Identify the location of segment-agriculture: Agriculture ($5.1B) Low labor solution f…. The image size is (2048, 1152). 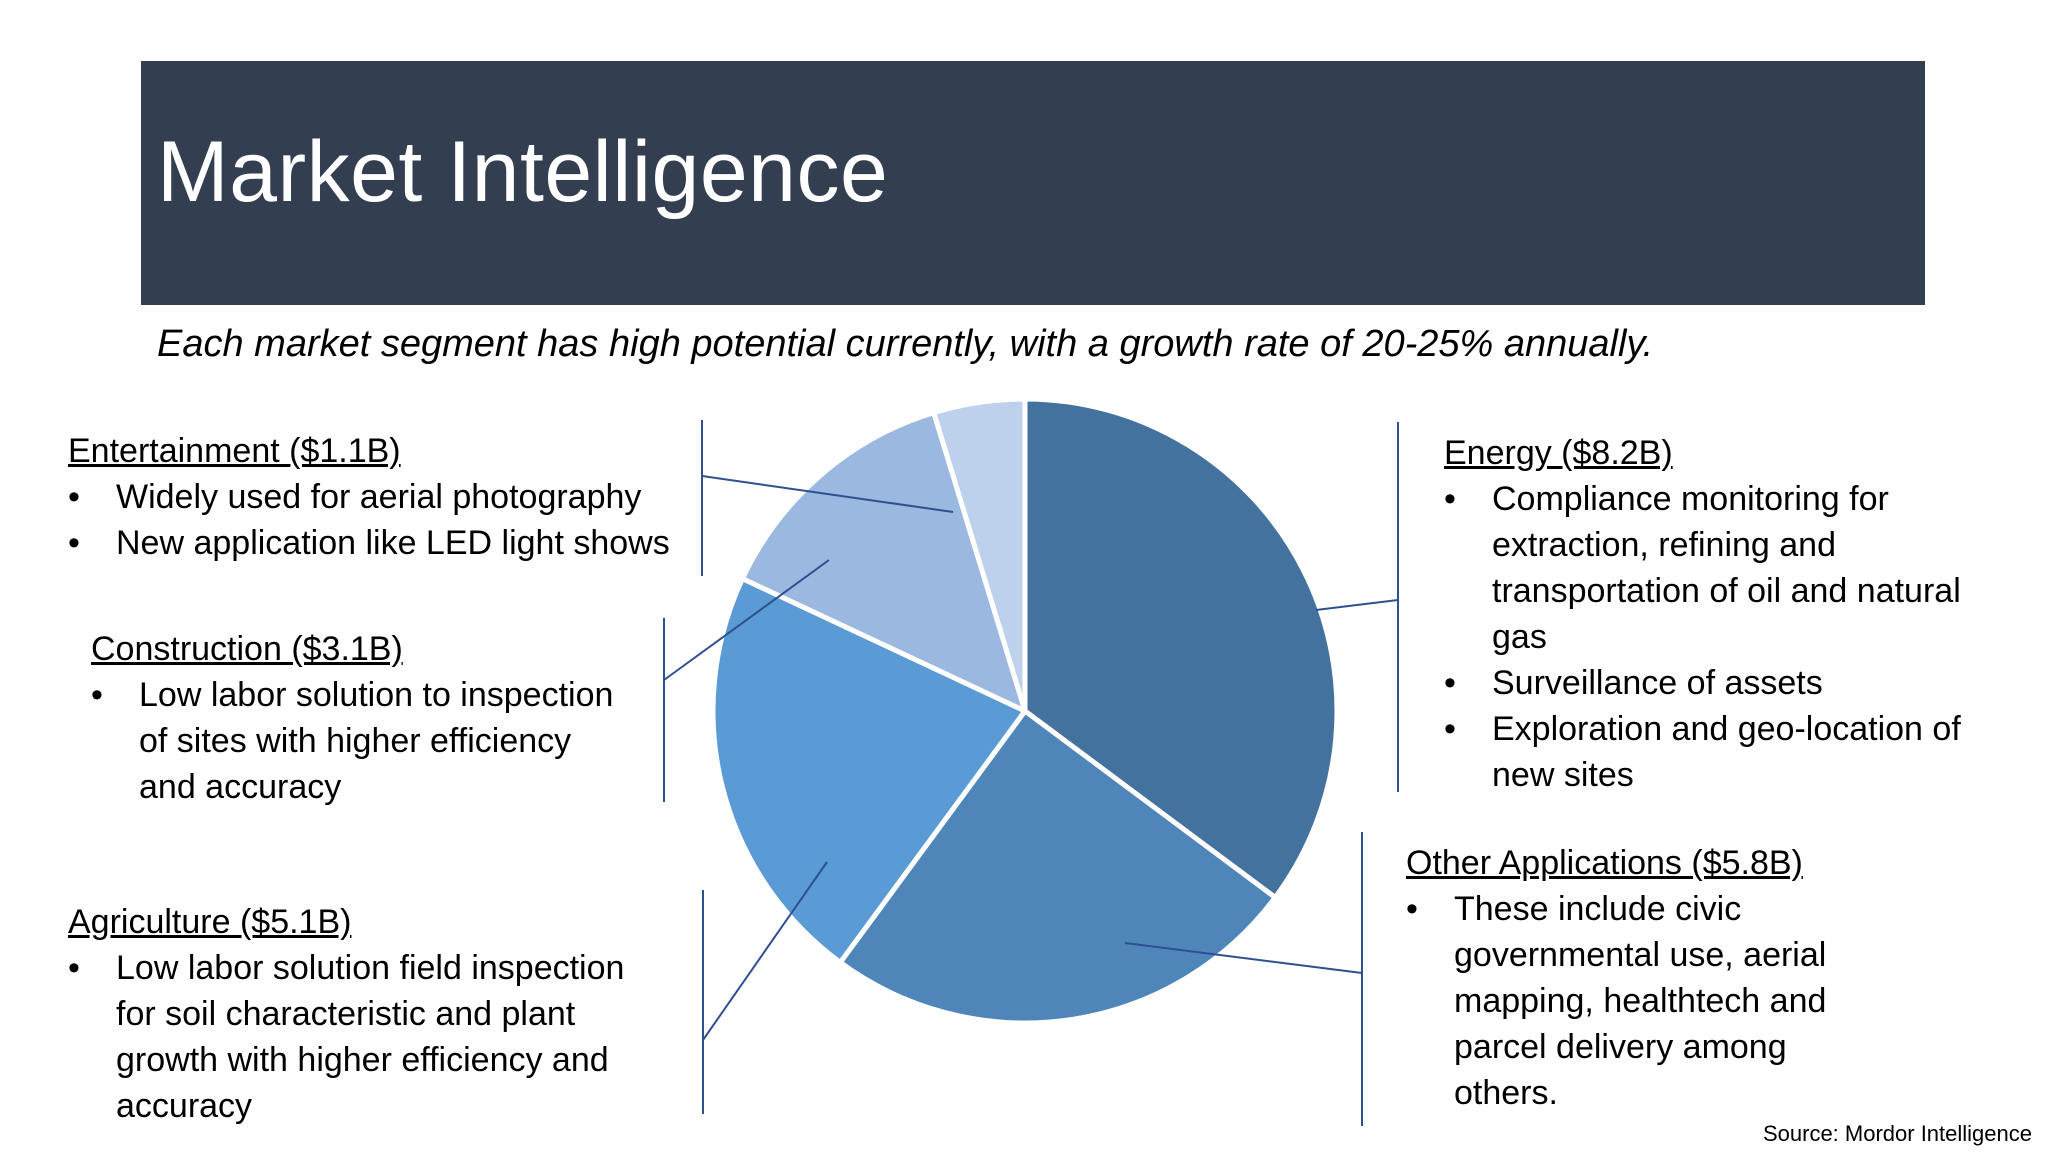
(368, 1014).